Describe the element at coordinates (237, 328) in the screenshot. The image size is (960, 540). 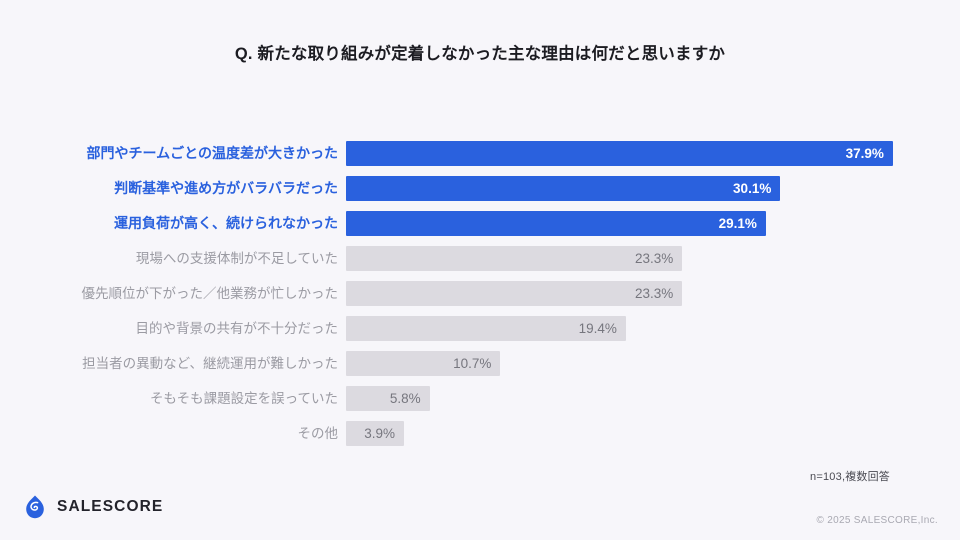
I see `category-label: 目的や背景の共有が不十分だった` at that location.